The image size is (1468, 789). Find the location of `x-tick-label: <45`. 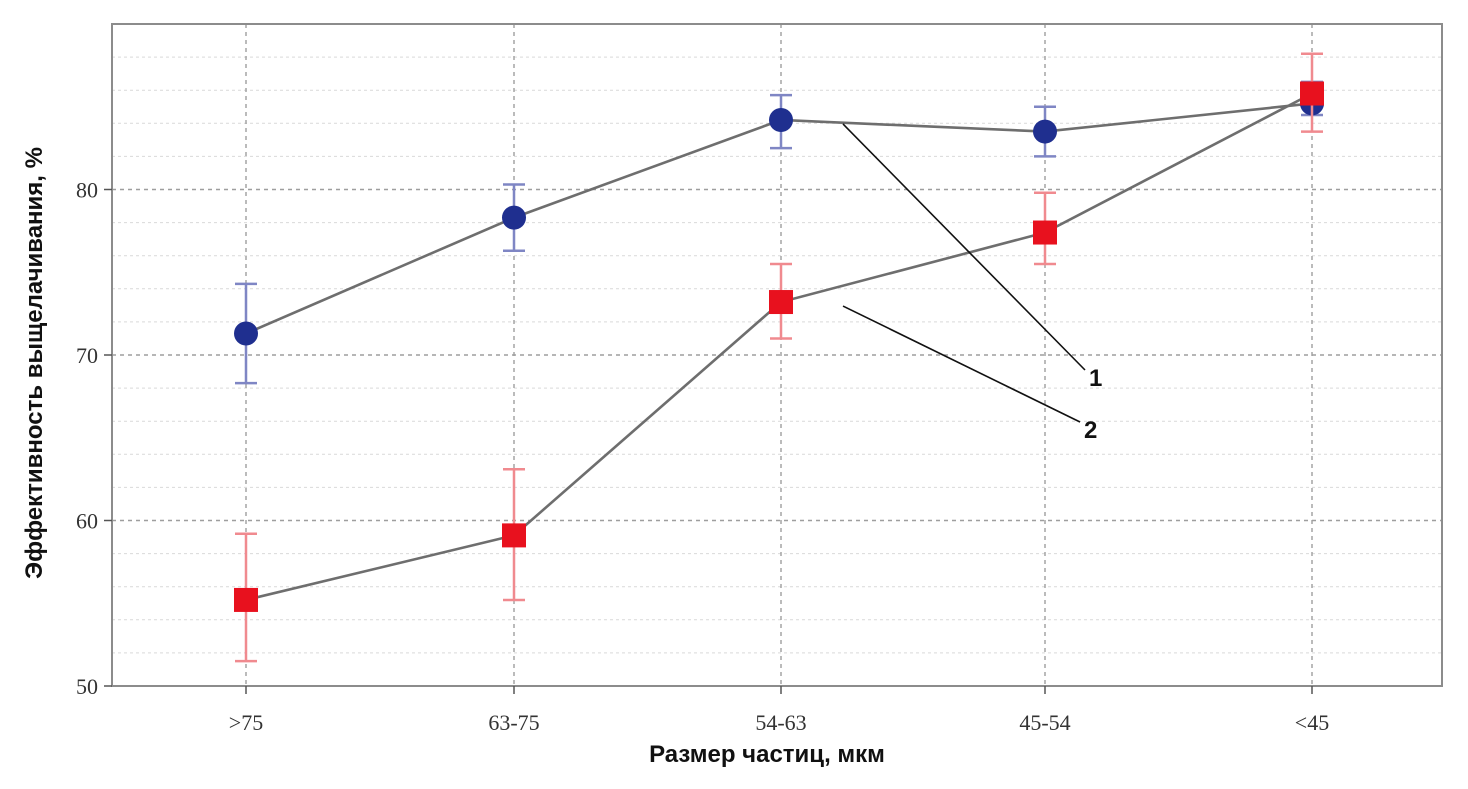

x-tick-label: <45 is located at coordinates (1312, 722).